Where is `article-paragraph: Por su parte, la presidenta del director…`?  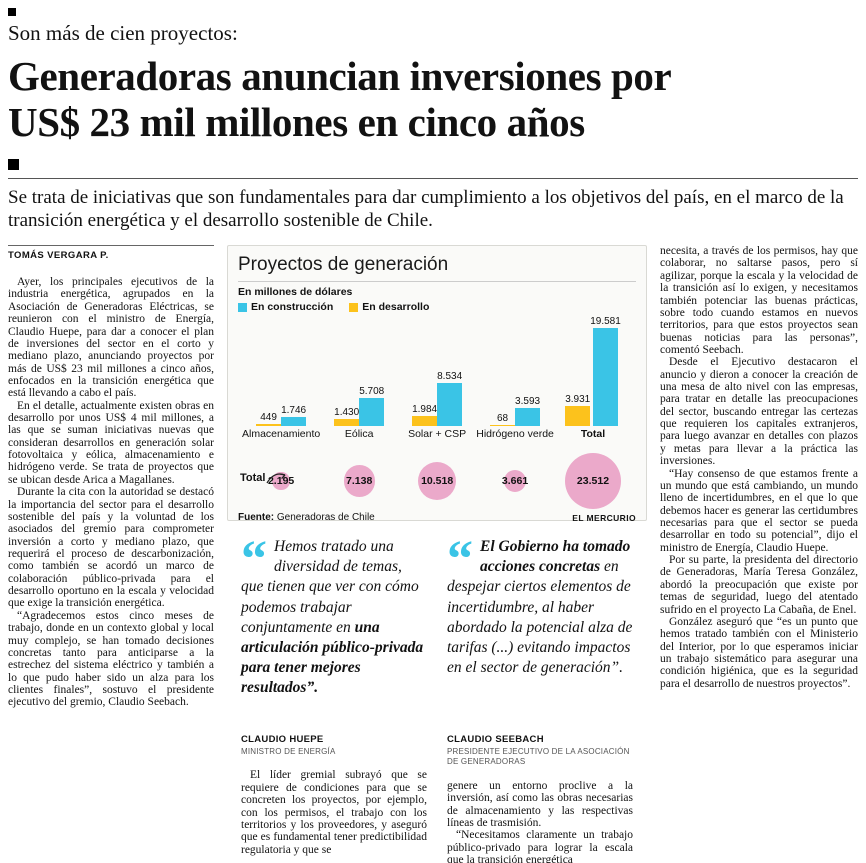 article-paragraph: Por su parte, la presidenta del director… is located at coordinates (759, 585).